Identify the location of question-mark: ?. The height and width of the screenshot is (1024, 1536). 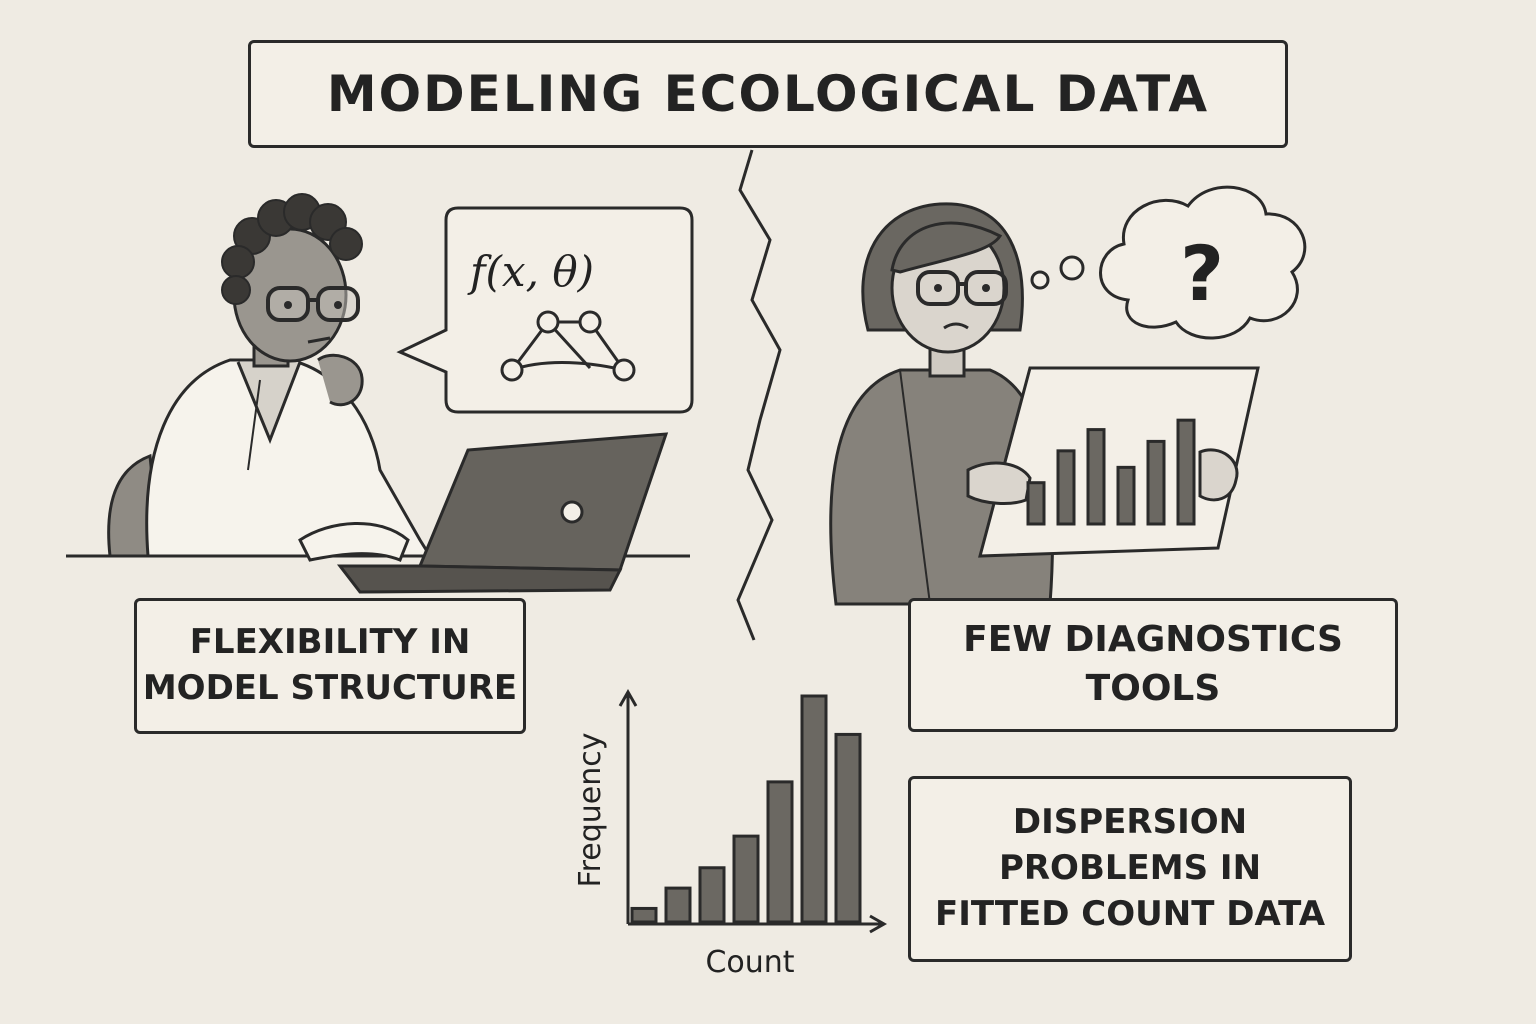
(1202, 273).